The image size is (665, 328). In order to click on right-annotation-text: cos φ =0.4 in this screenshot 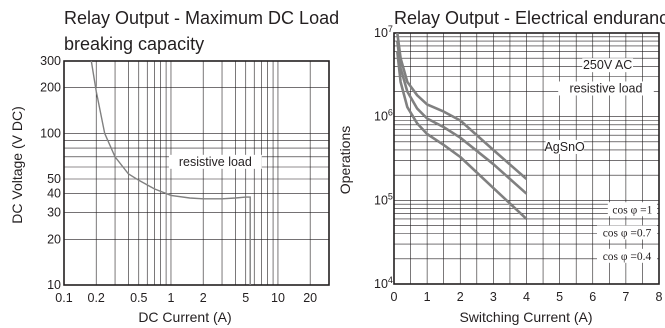, I will do `click(627, 257)`.